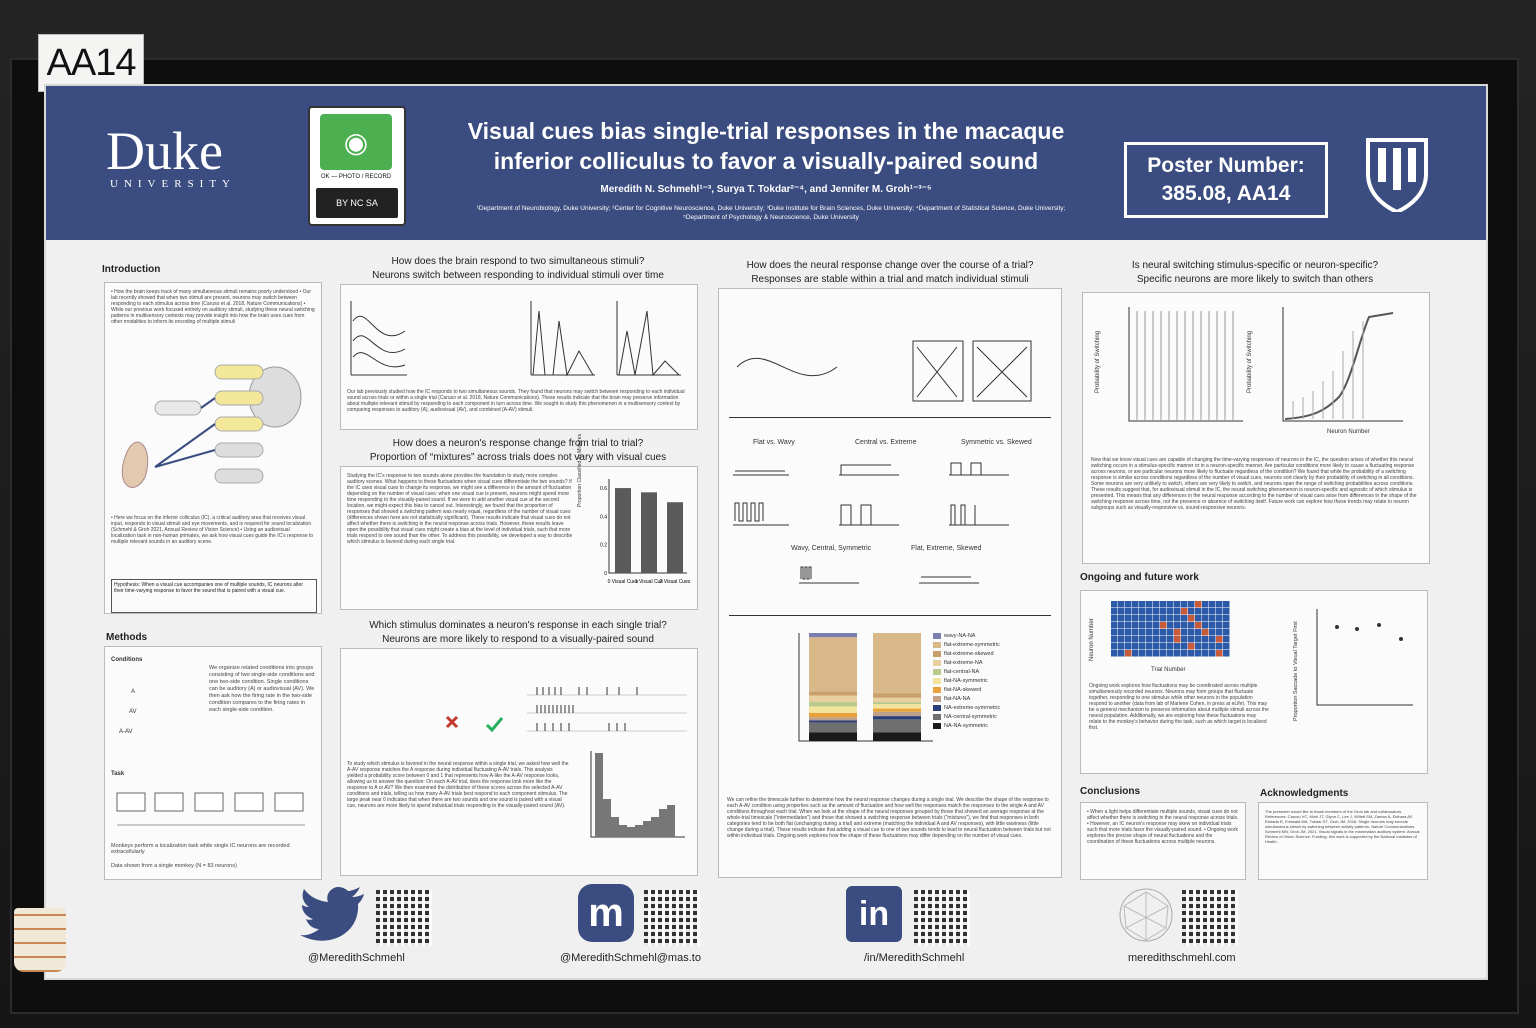 This screenshot has width=1536, height=1028. I want to click on legend-label: wavy-NA-NA, so click(960, 635).